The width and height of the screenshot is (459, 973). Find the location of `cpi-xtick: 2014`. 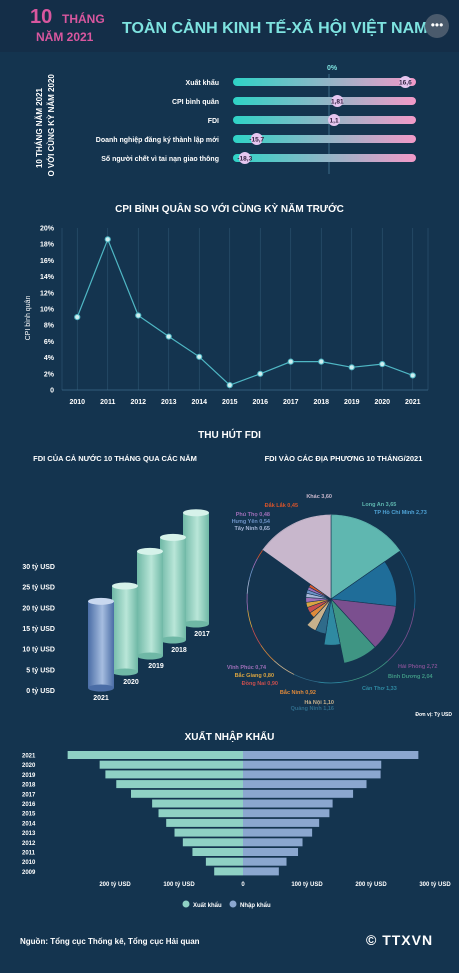

cpi-xtick: 2014 is located at coordinates (199, 402).